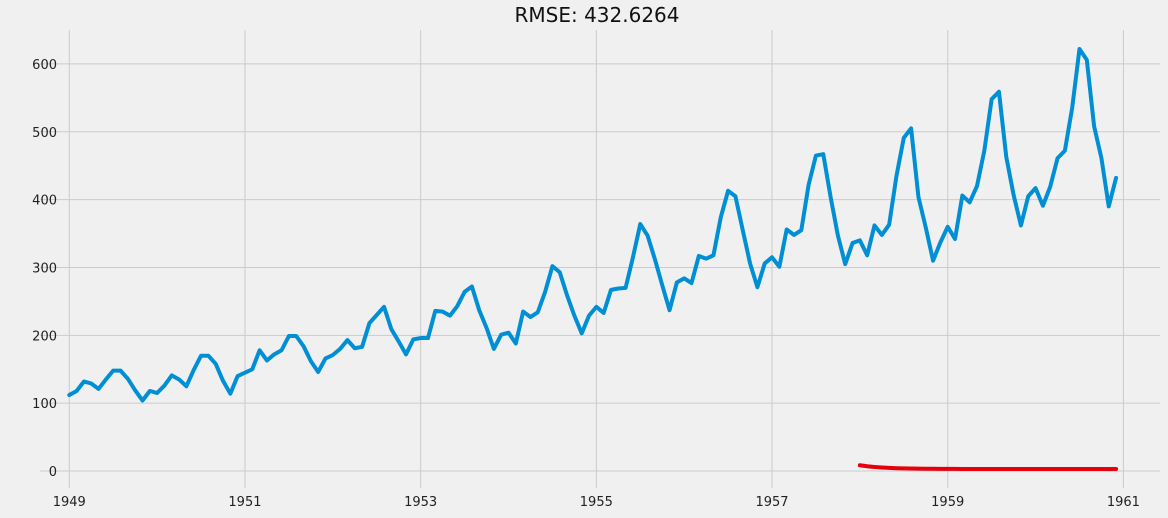  What do you see at coordinates (53, 472) in the screenshot?
I see `y-tick-label: 0` at bounding box center [53, 472].